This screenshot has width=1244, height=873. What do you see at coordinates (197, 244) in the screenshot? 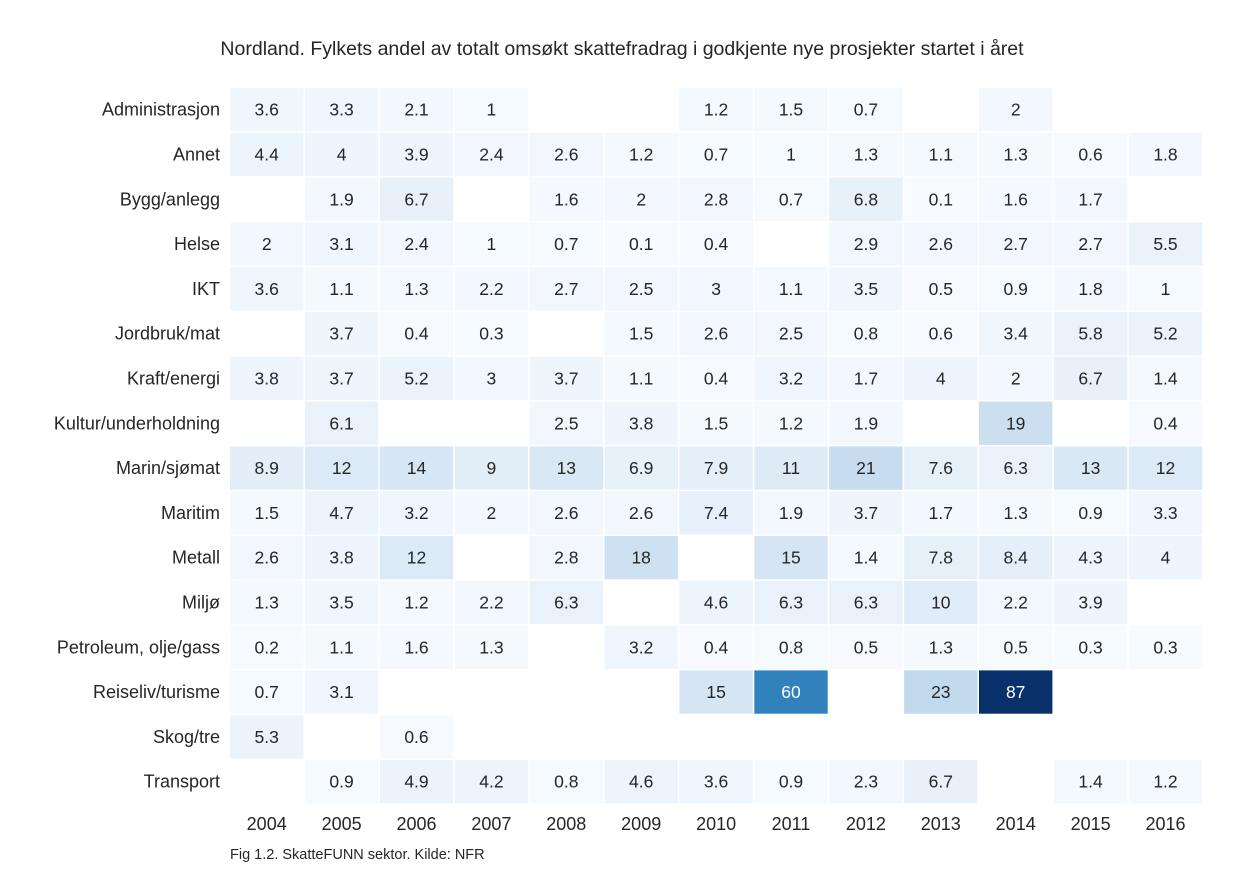
I see `row-label-helse: Helse` at bounding box center [197, 244].